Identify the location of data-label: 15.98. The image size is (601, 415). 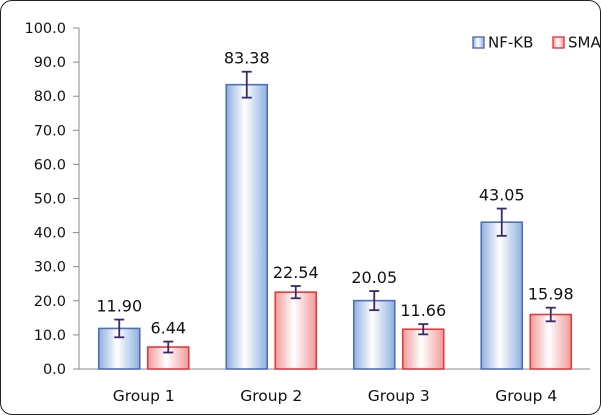
(551, 294).